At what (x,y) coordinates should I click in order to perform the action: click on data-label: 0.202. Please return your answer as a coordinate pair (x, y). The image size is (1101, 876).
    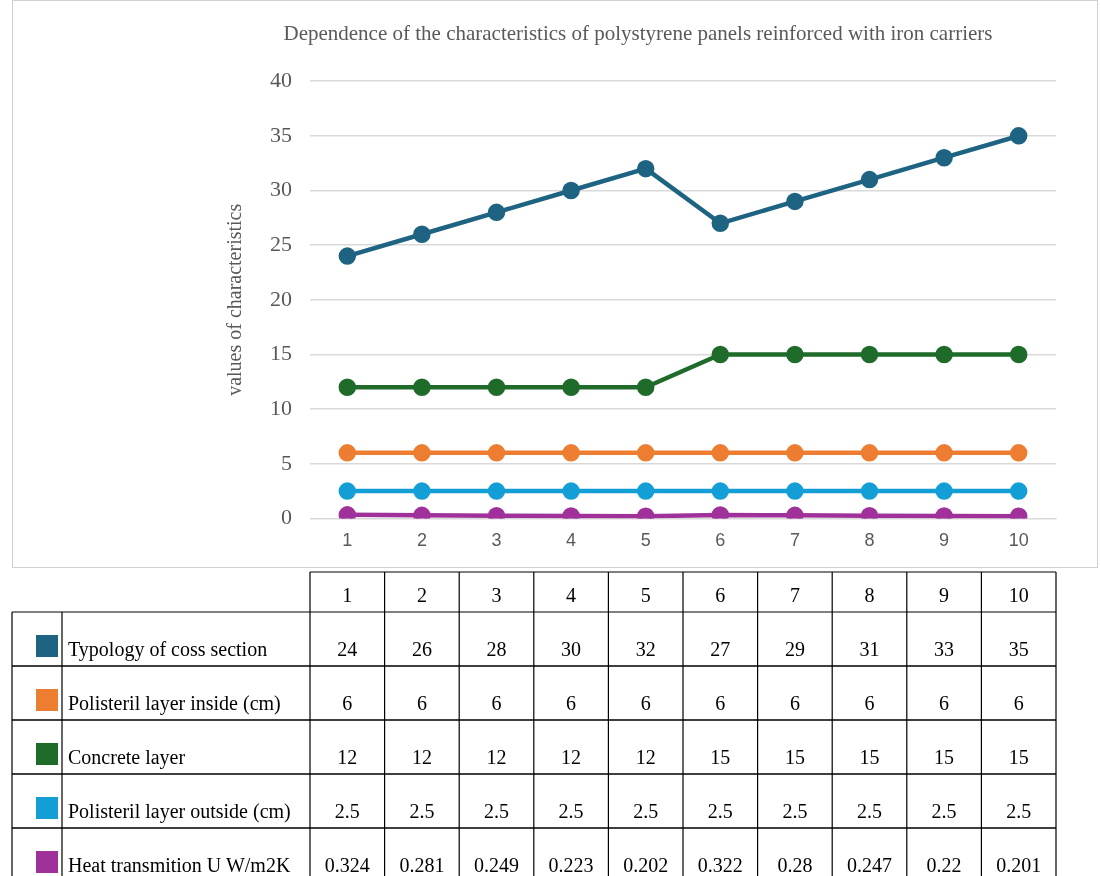
    Looking at the image, I should click on (646, 865).